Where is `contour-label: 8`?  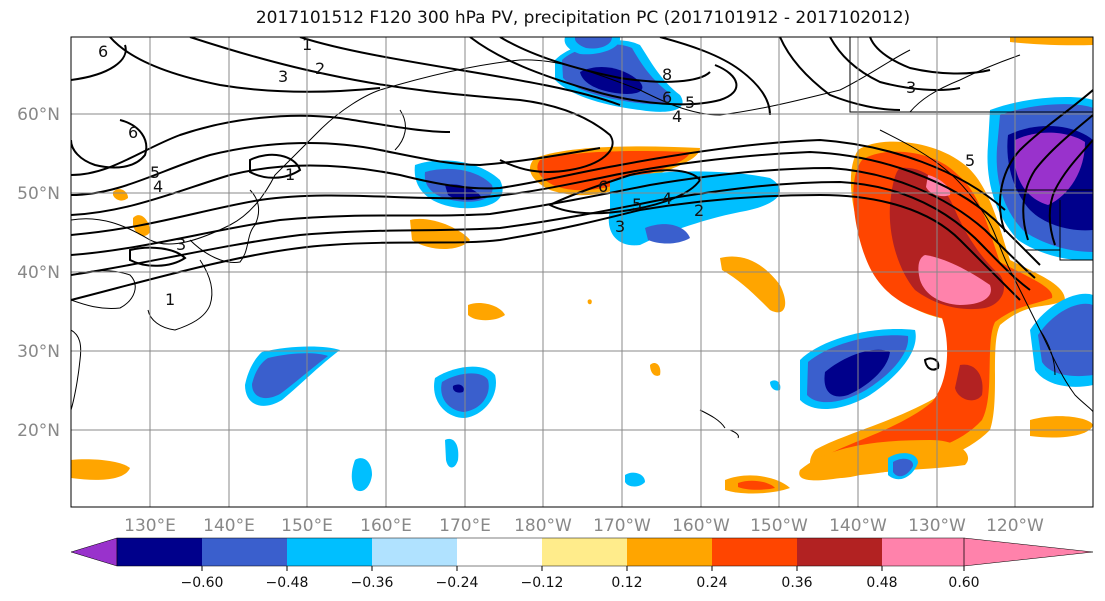 contour-label: 8 is located at coordinates (667, 74).